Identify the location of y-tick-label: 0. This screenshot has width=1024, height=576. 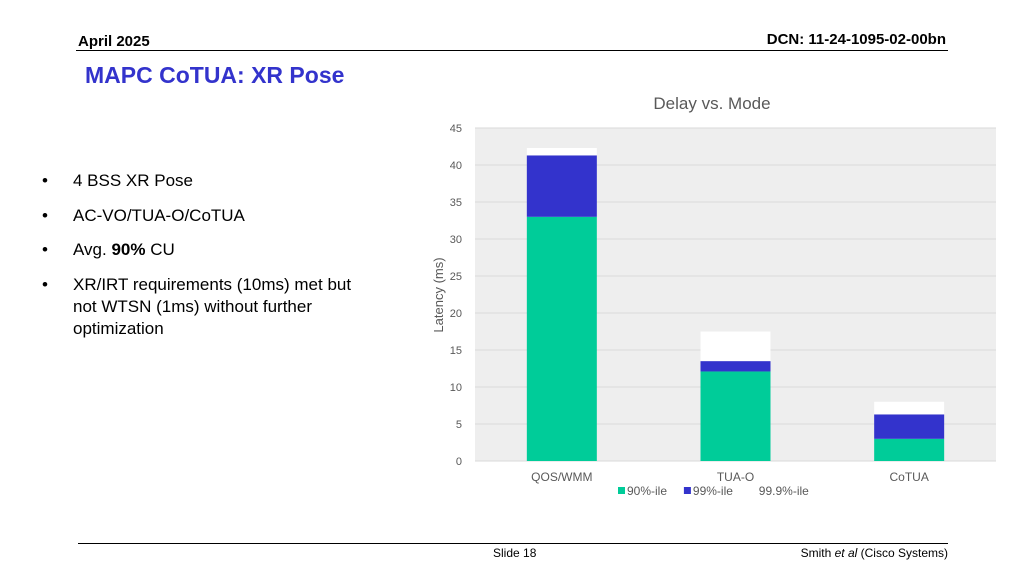
(459, 462).